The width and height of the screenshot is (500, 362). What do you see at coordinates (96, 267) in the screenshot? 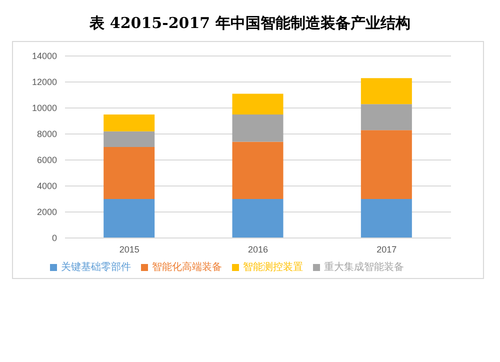
I see `legend-label: 关键基础零部件` at bounding box center [96, 267].